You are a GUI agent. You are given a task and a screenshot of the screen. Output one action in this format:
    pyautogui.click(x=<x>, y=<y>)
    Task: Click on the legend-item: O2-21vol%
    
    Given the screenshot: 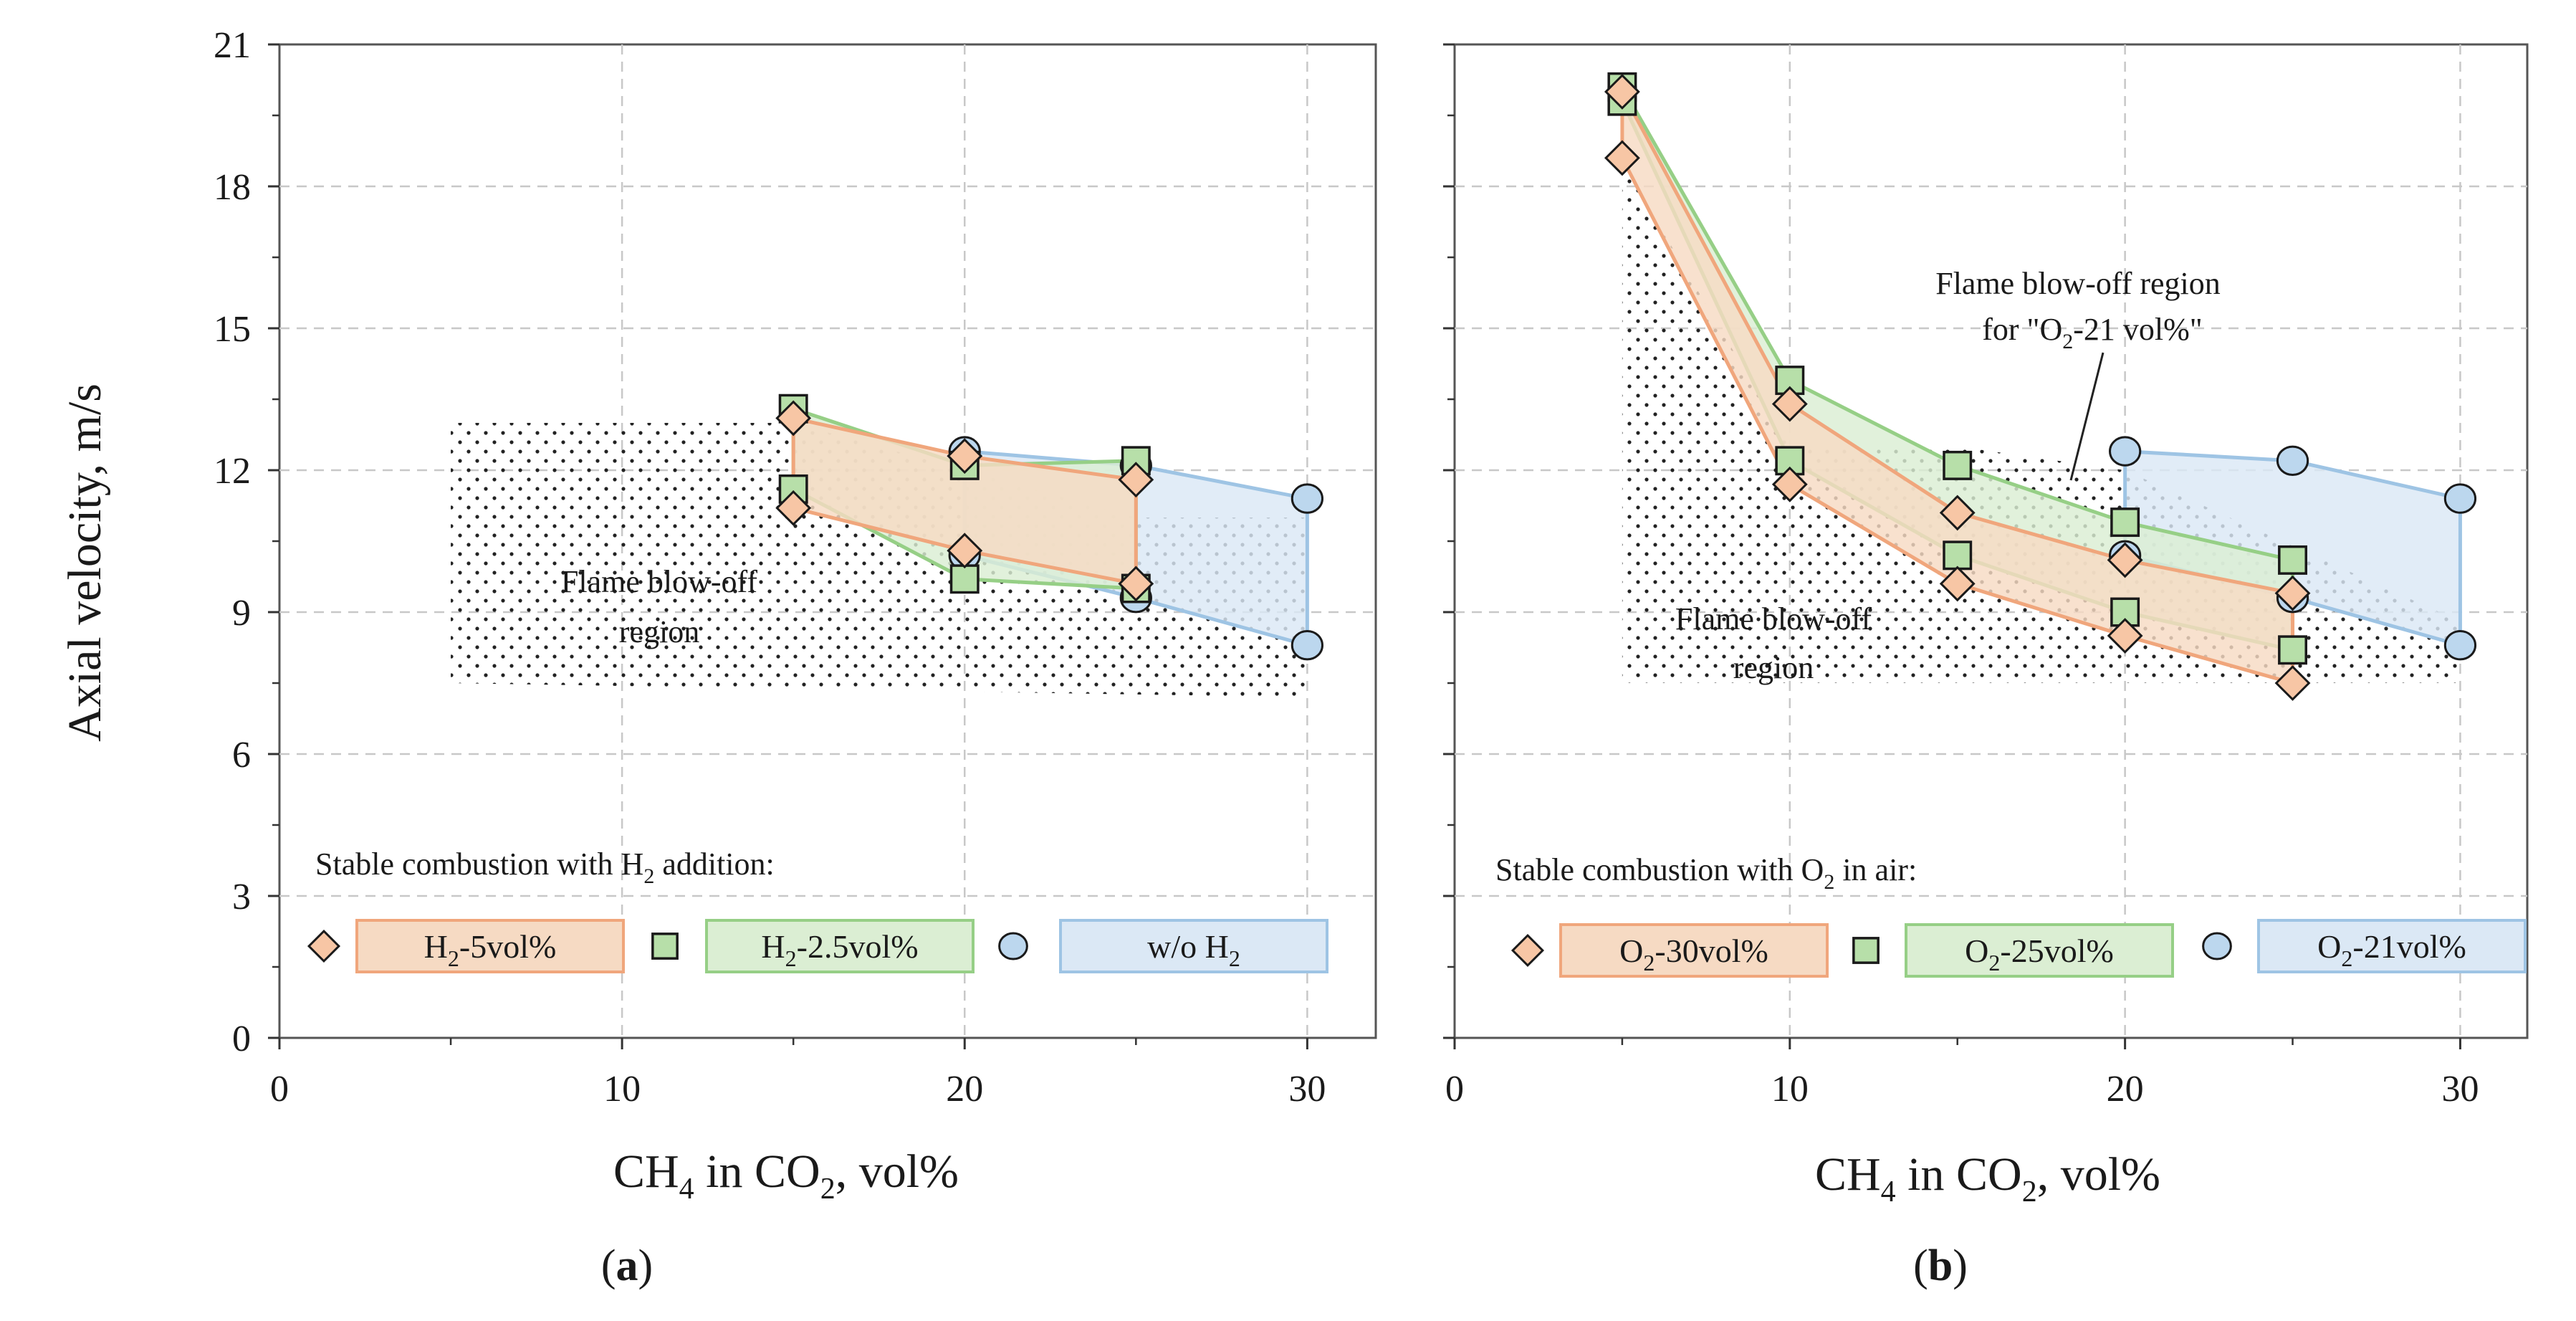 What is the action you would take?
    pyautogui.click(x=2364, y=946)
    